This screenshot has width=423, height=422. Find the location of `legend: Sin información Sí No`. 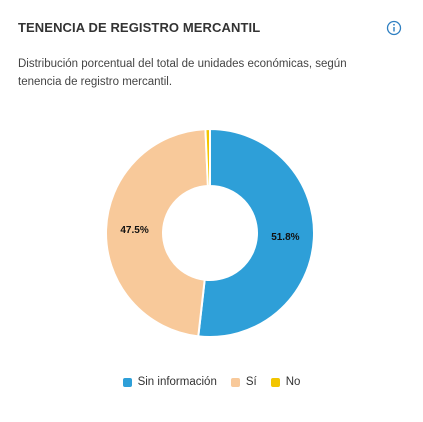

legend: Sin información Sí No is located at coordinates (211, 382).